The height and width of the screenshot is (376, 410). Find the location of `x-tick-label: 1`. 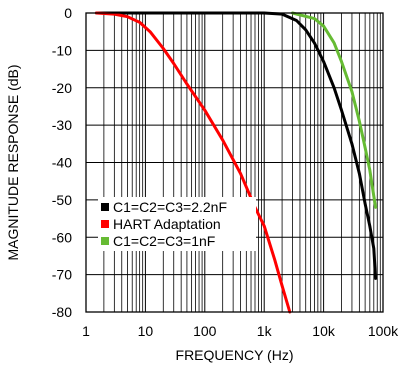

x-tick-label: 1 is located at coordinates (86, 331).